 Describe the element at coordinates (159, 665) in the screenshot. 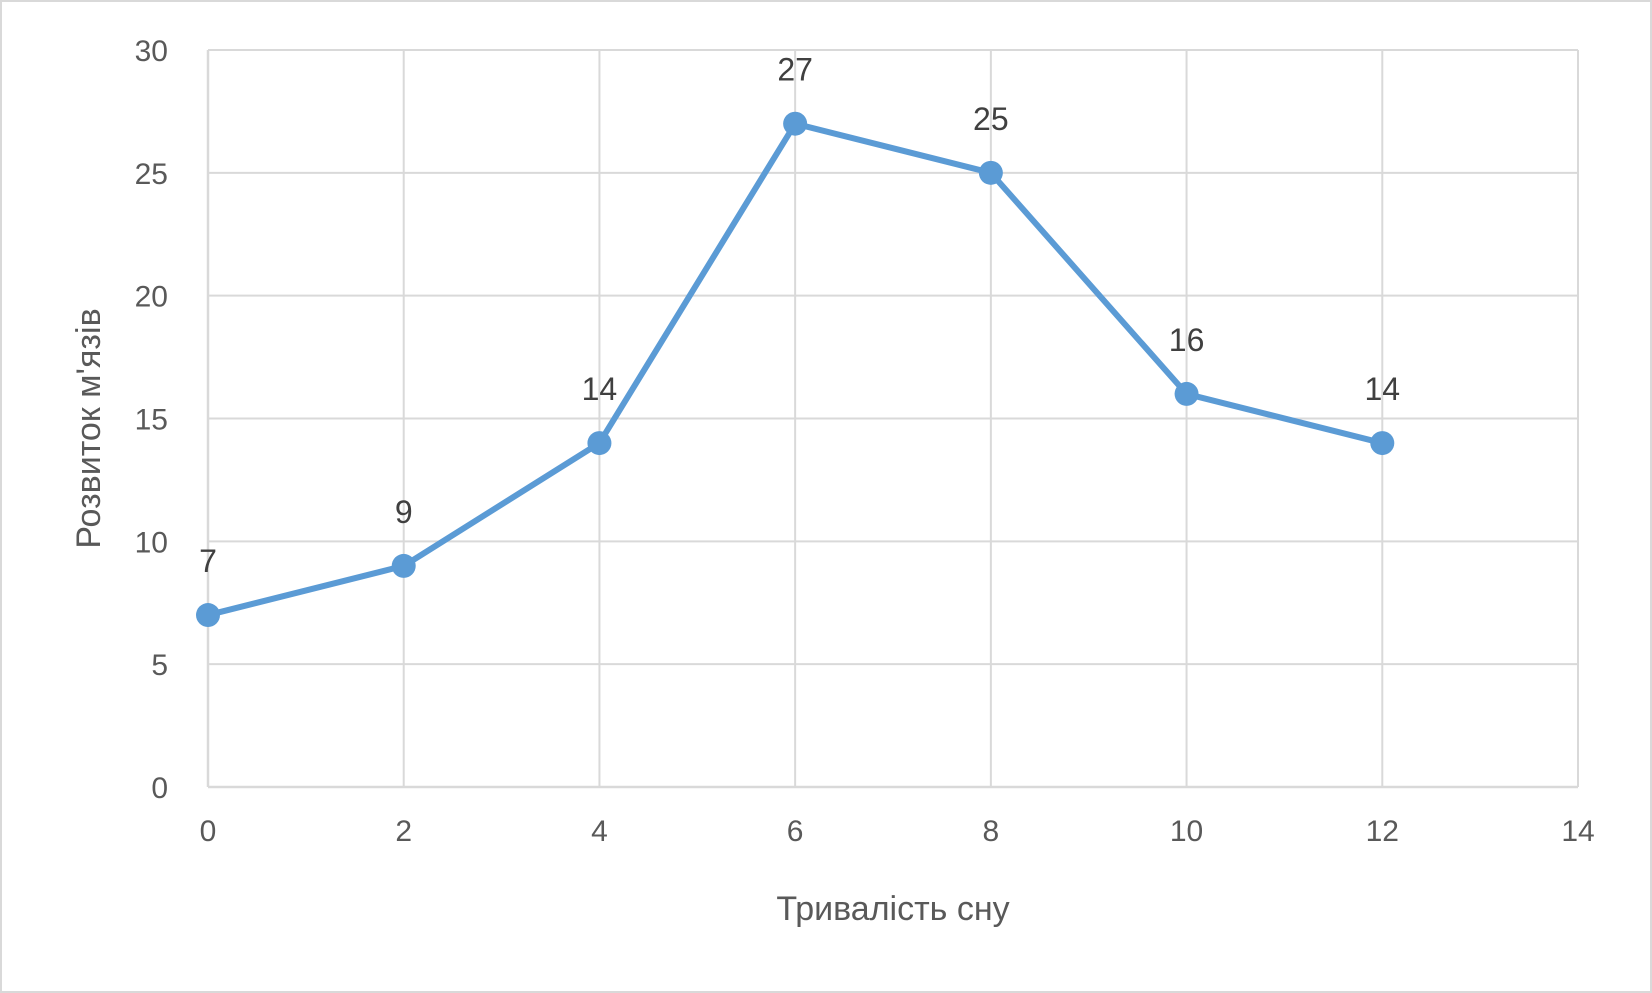

I see `y-tick-label: 5` at that location.